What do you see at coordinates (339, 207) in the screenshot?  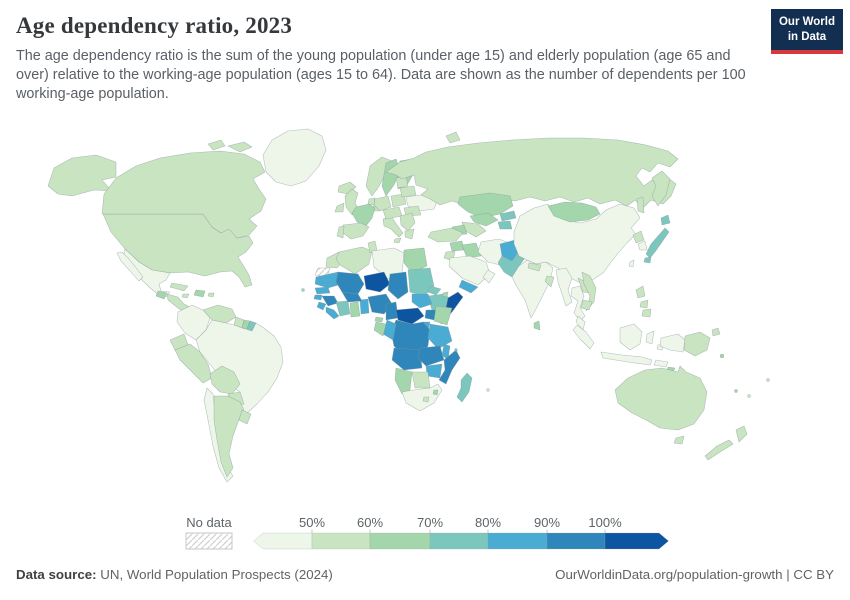 I see `country-ireland` at bounding box center [339, 207].